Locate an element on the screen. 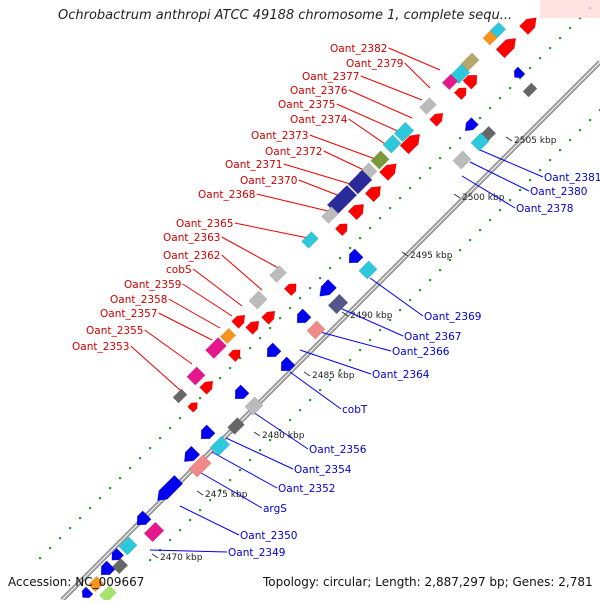 The image size is (600, 604). gene-label-left: Oant_2368 is located at coordinates (226, 195).